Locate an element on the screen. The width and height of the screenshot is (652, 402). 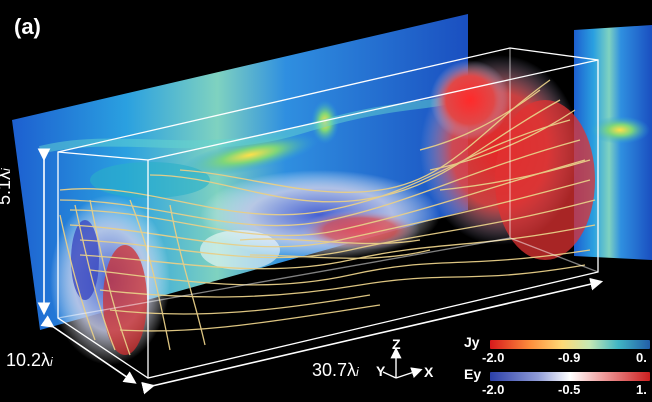
height-label: 5.1λi is located at coordinates (7, 186).